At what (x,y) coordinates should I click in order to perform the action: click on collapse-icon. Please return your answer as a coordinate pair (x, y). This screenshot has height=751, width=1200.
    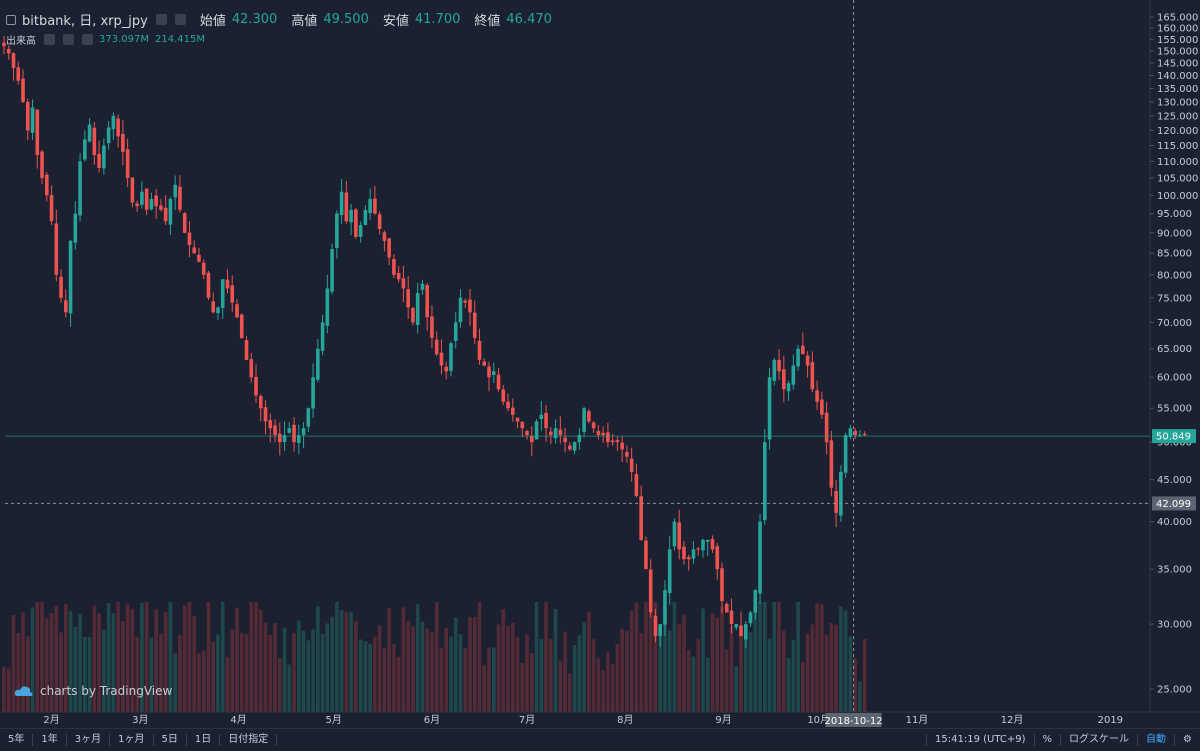
    Looking at the image, I should click on (11, 19).